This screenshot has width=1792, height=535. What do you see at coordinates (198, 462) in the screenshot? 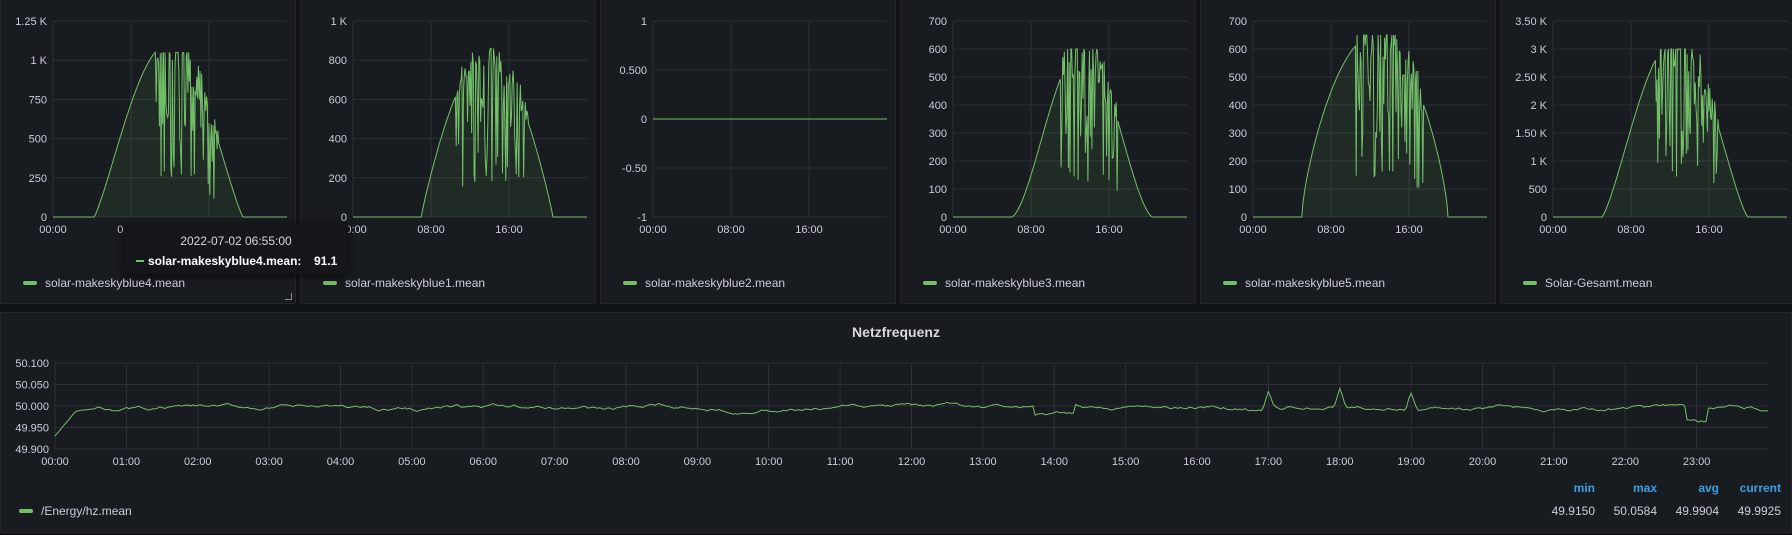
I see `x-tick-label: 02:00` at bounding box center [198, 462].